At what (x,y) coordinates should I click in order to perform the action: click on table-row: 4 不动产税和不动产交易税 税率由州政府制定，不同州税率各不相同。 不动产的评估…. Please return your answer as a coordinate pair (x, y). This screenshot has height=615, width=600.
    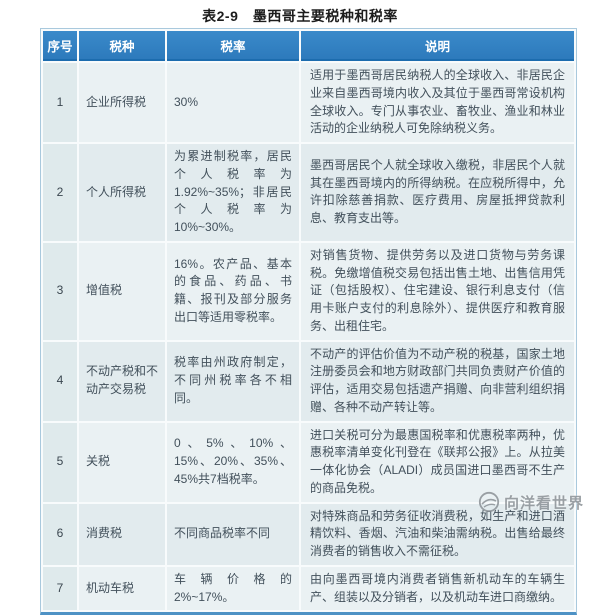
    Looking at the image, I should click on (308, 381).